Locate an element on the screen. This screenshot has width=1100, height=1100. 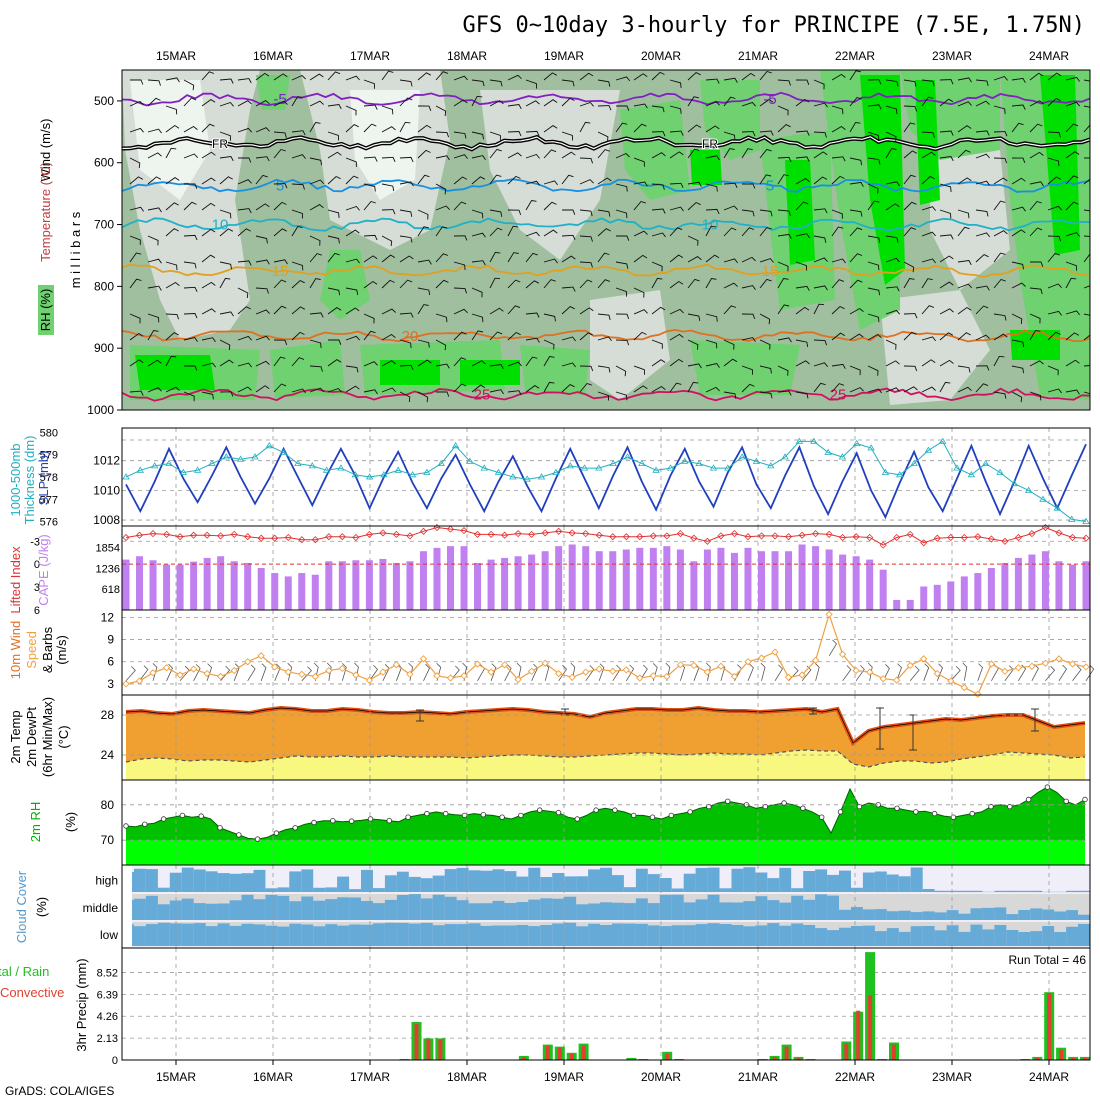
contour-label-10: 10 is located at coordinates (710, 225).